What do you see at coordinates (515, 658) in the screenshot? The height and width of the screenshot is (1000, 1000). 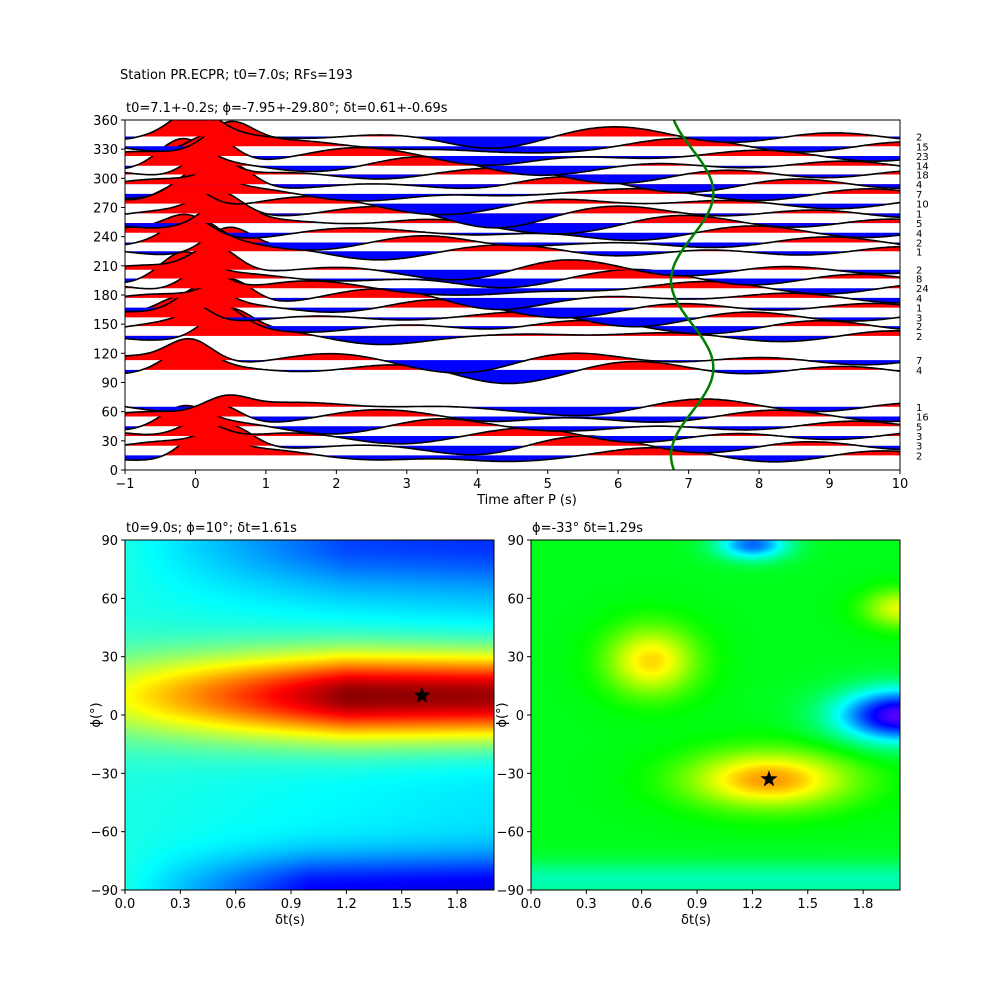 I see `y-tick-label: 30` at bounding box center [515, 658].